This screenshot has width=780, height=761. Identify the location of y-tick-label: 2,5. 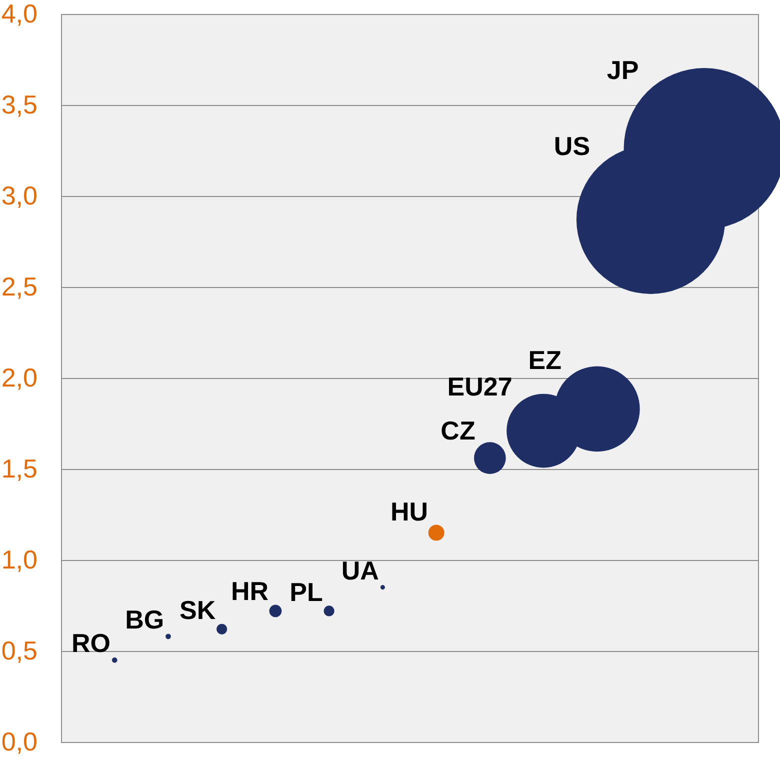
(19, 287).